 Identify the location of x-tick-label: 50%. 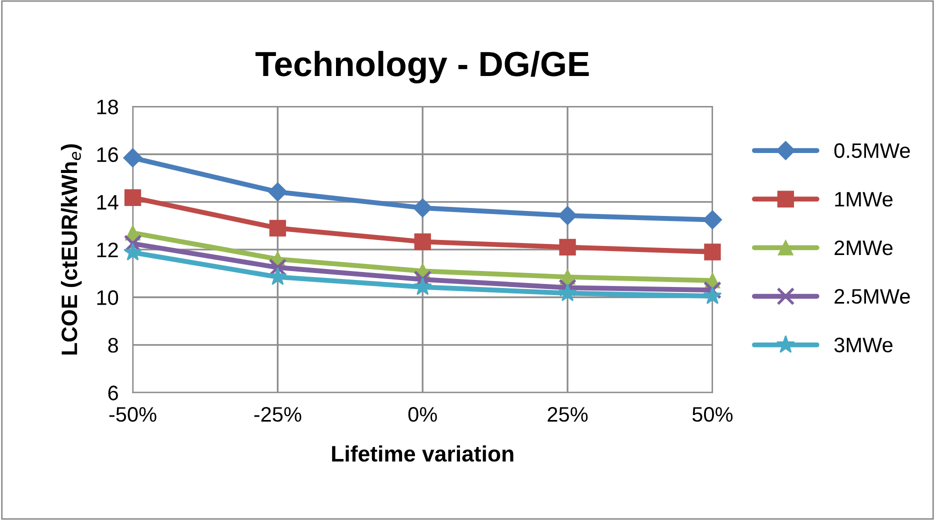
(712, 414).